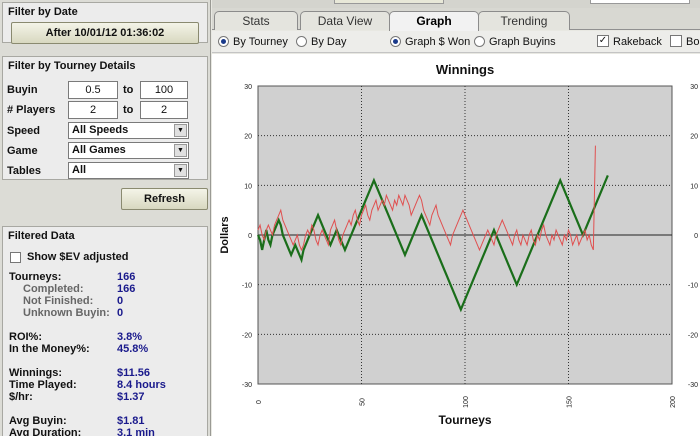 The height and width of the screenshot is (436, 700). I want to click on buyin-label: Buyin, so click(22, 90).